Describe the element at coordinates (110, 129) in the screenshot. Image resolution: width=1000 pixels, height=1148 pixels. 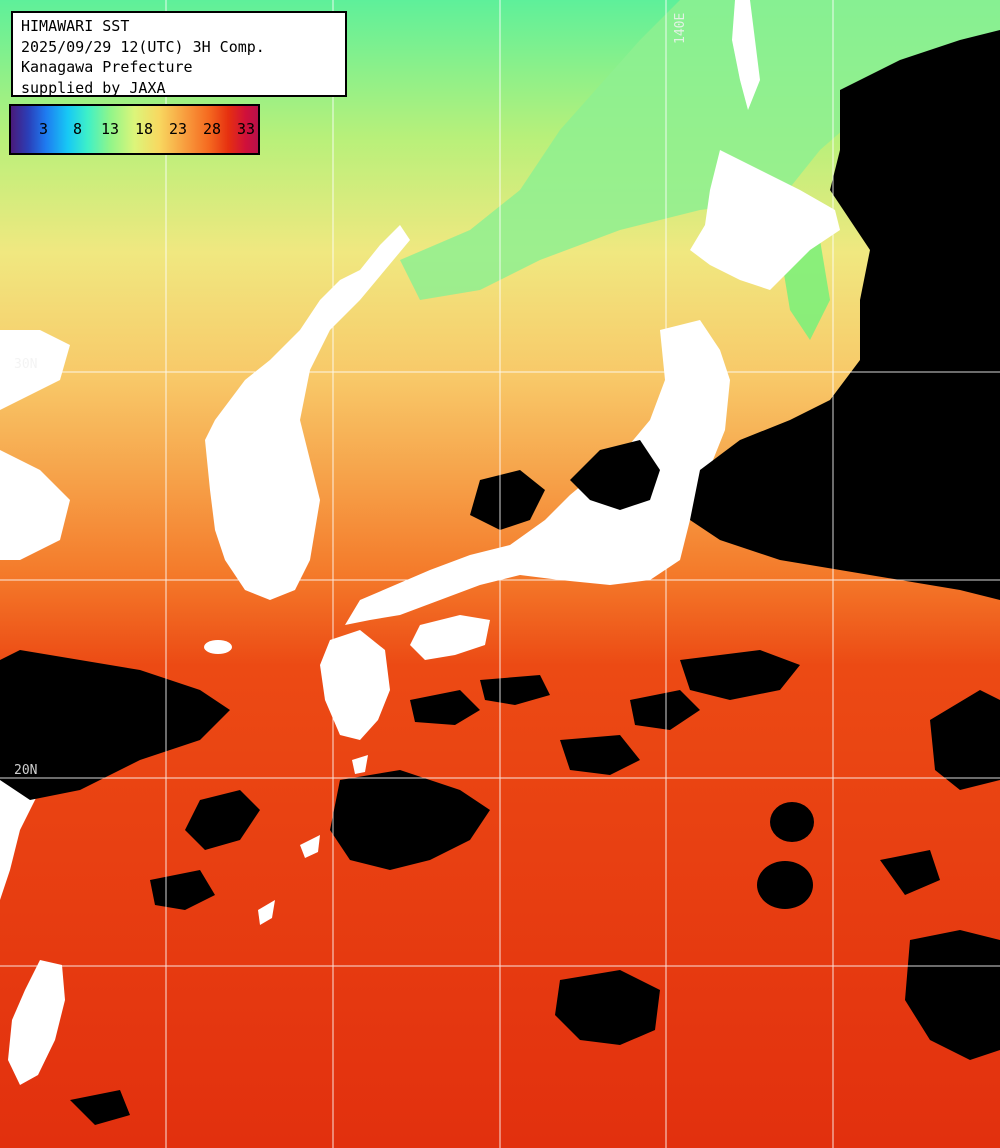
I see `scale-tick: 13` at that location.